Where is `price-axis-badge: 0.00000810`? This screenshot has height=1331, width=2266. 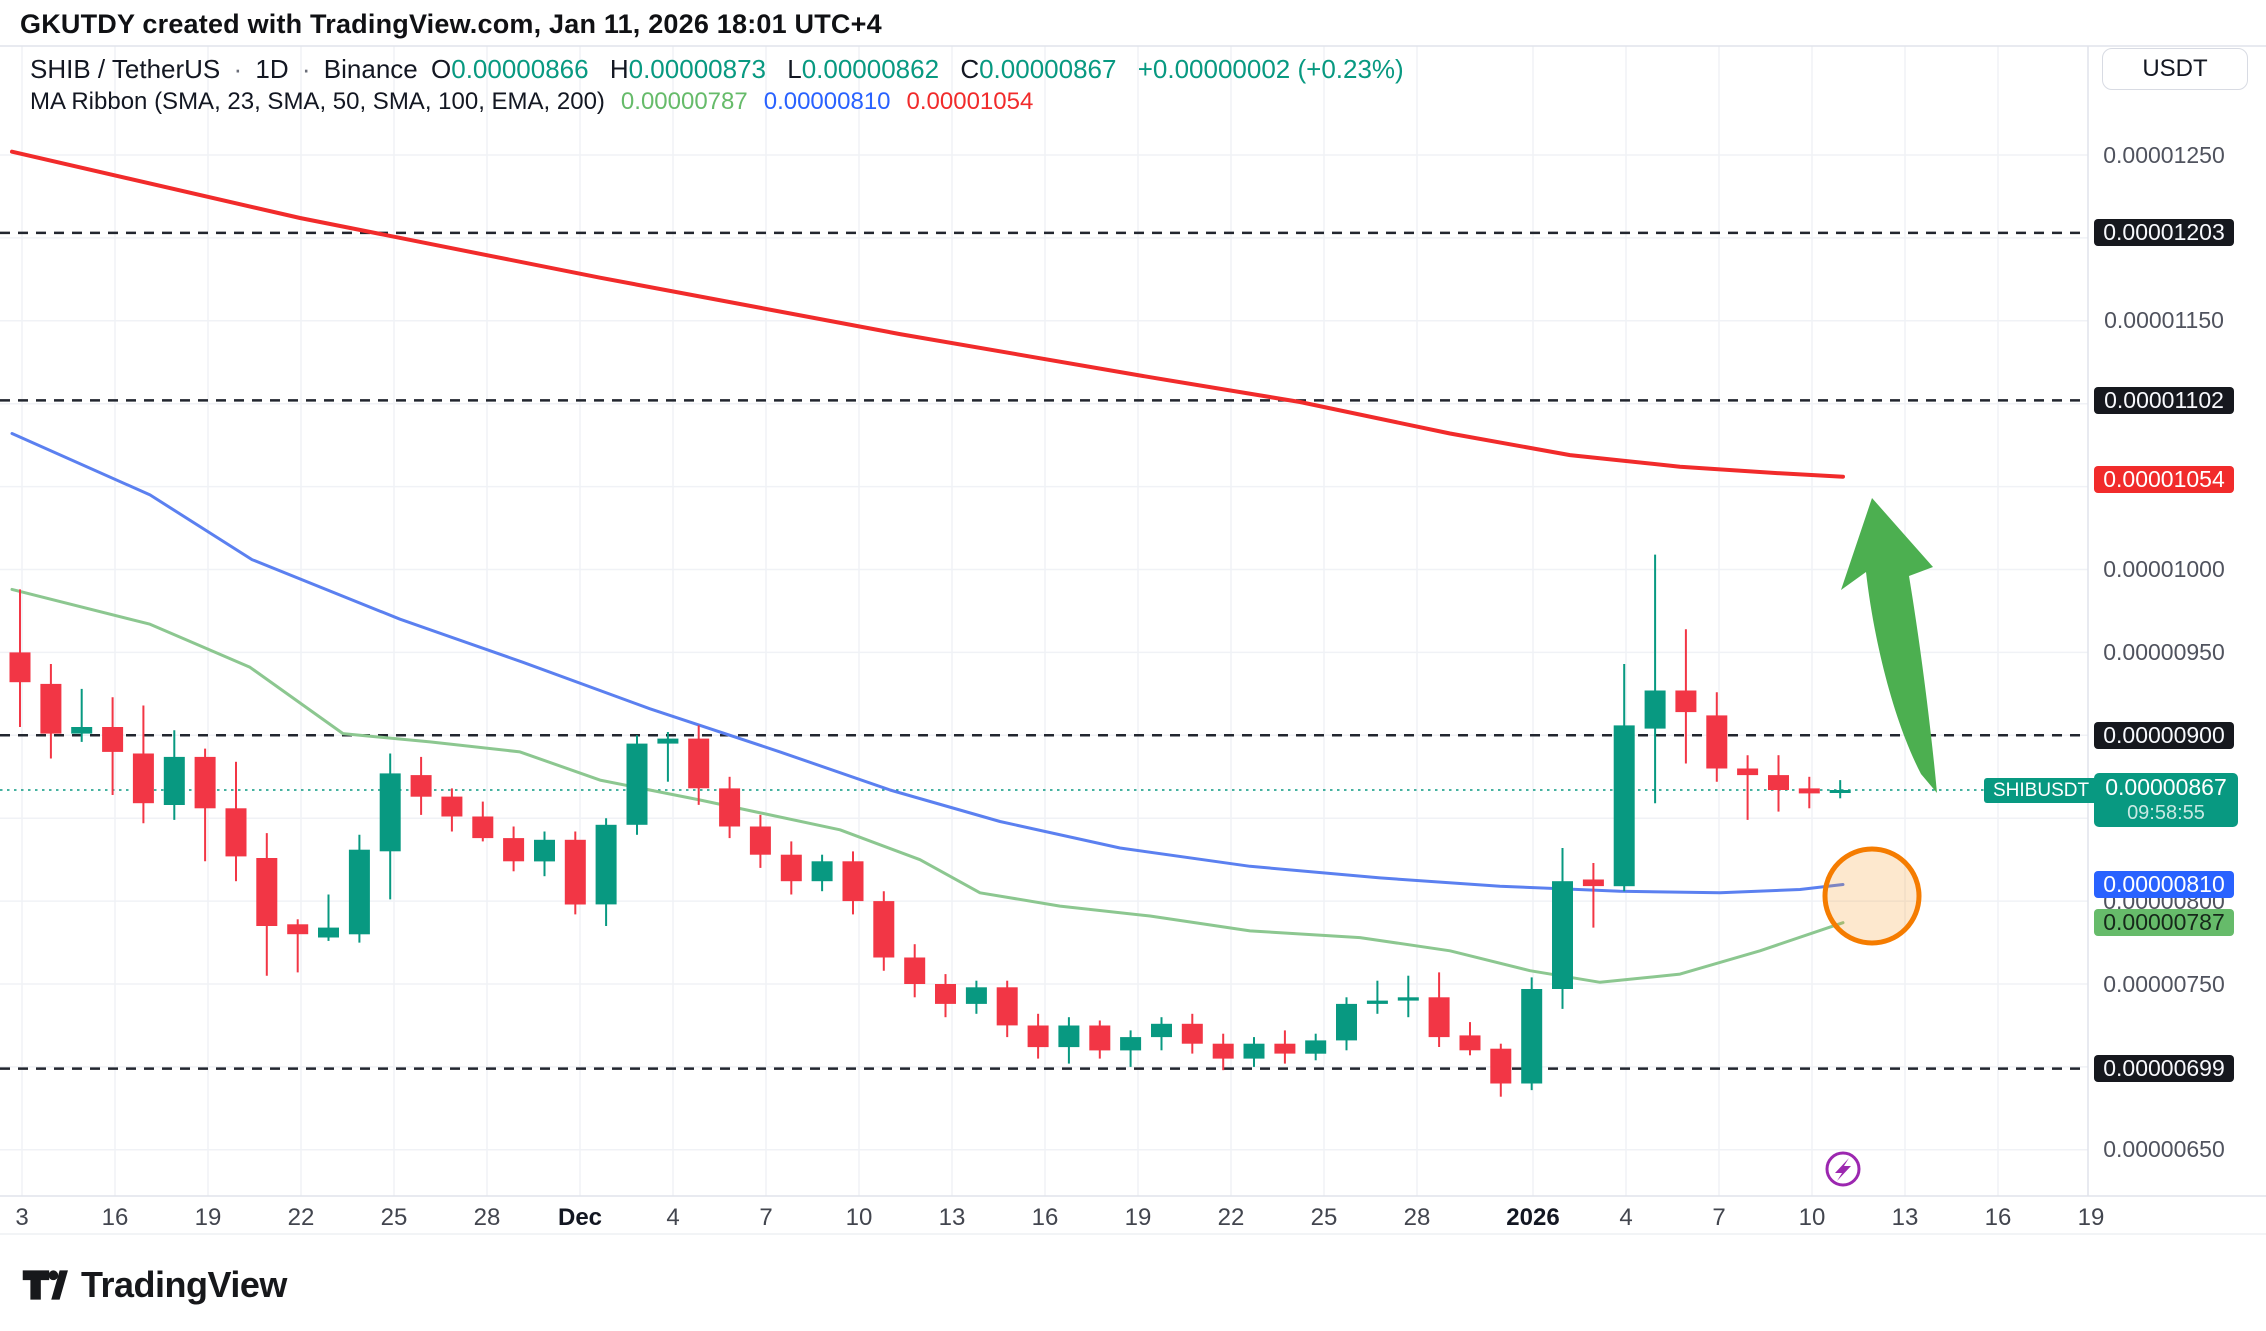
price-axis-badge: 0.00000810 is located at coordinates (2164, 884).